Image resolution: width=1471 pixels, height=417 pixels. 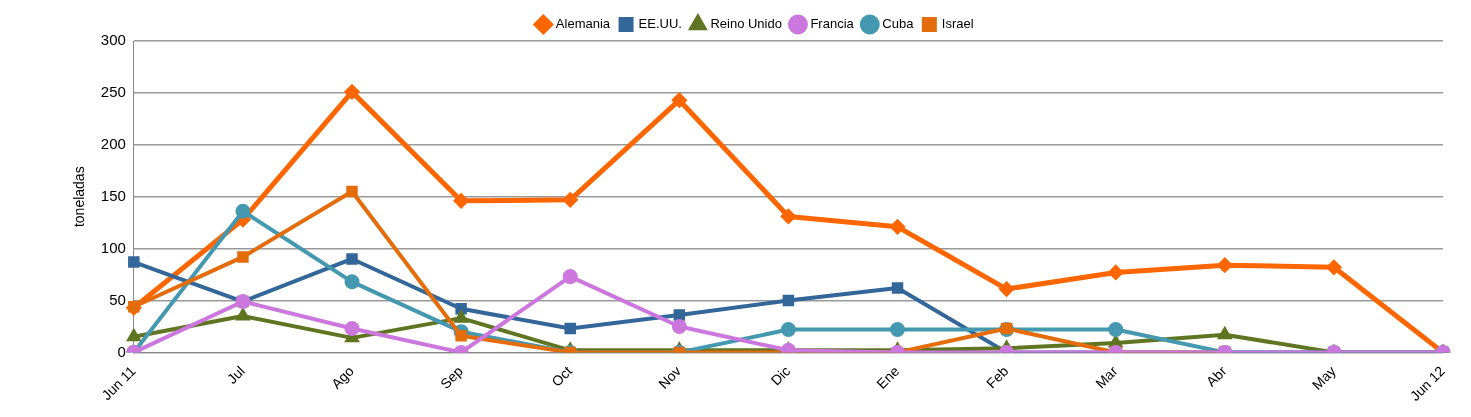 What do you see at coordinates (562, 376) in the screenshot?
I see `x-tick-label: Oct` at bounding box center [562, 376].